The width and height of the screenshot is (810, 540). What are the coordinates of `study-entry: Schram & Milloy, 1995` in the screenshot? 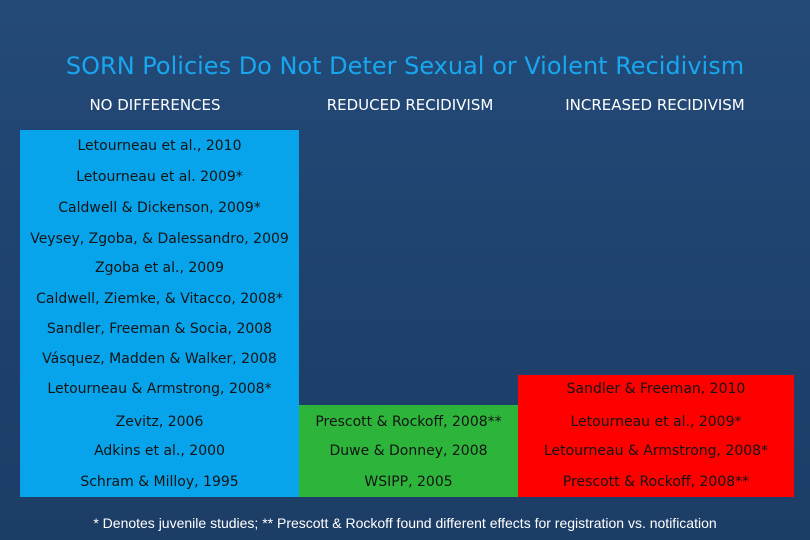 It's located at (159, 482).